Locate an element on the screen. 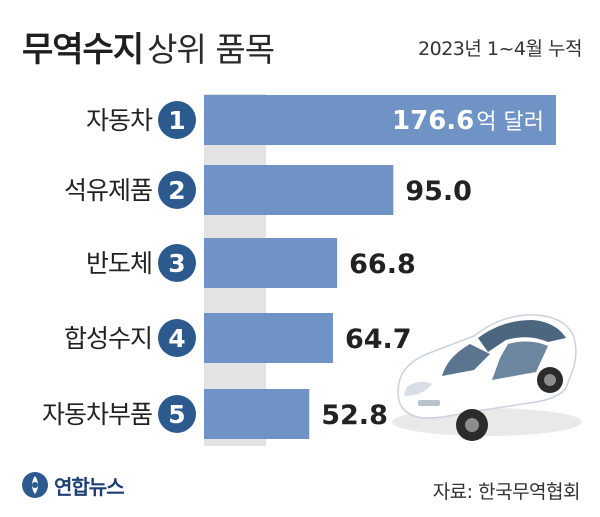  logo-text: 연합뉴스 is located at coordinates (89, 486).